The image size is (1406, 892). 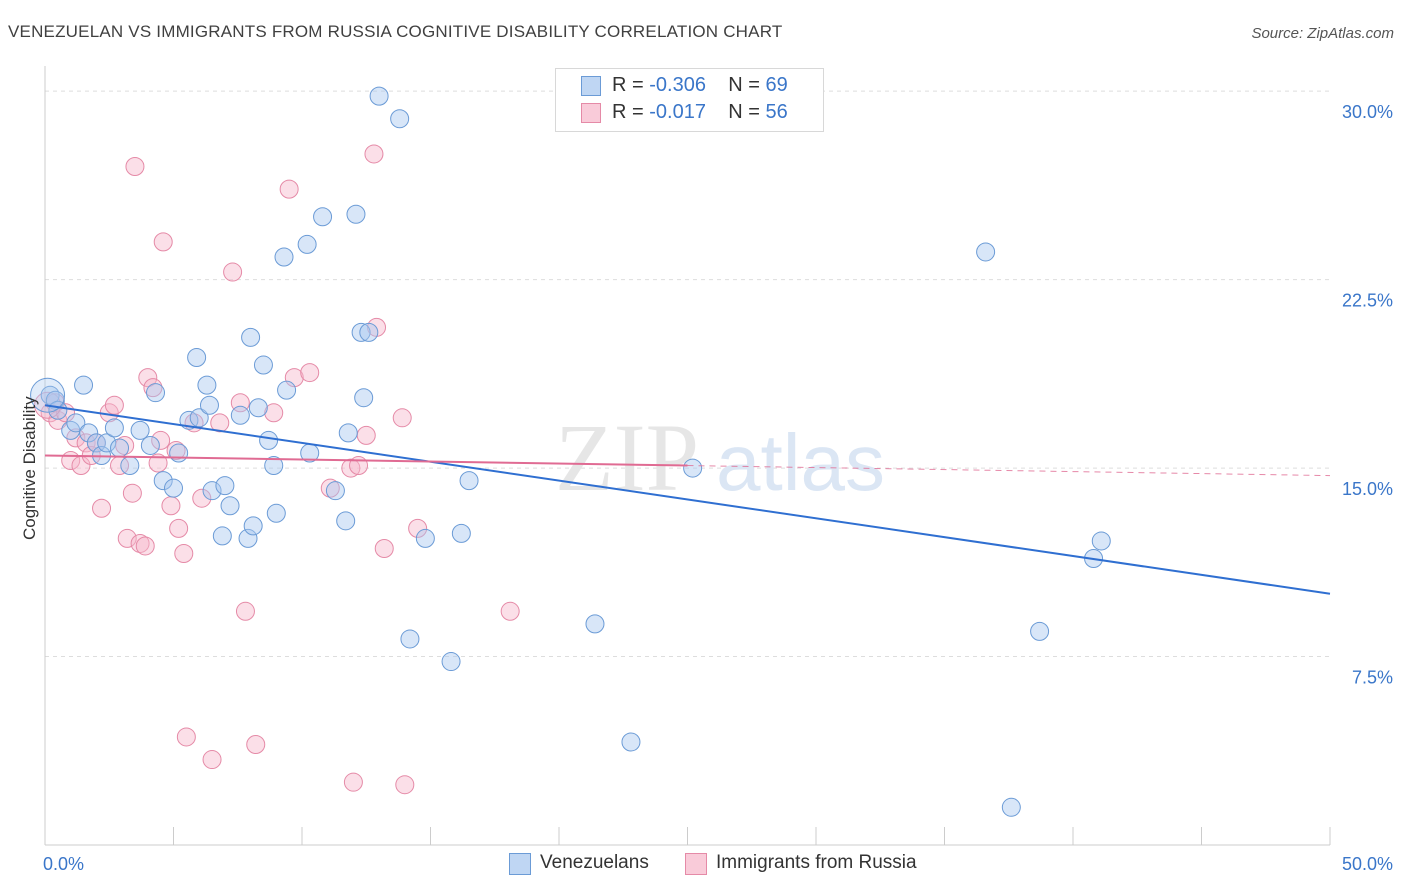 I want to click on x-tick-label-min: 0.0%, so click(x=63, y=864).